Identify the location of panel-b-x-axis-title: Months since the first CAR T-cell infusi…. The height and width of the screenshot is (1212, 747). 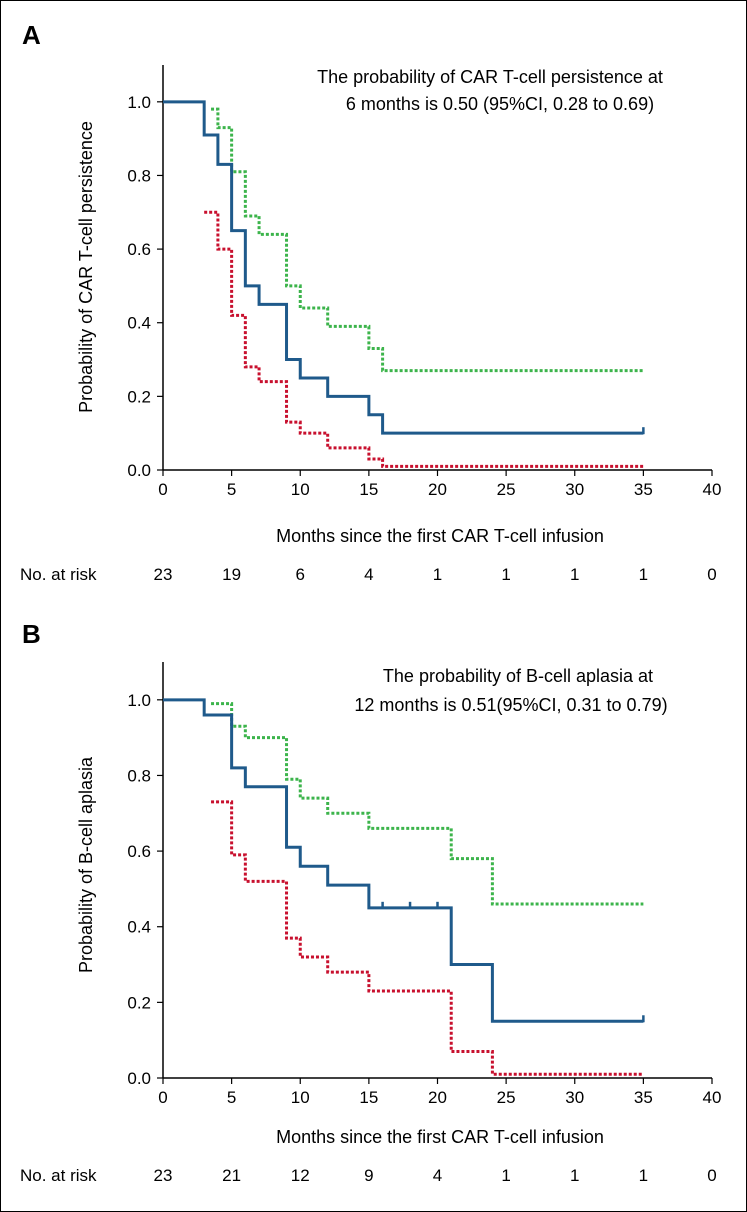
(440, 1137).